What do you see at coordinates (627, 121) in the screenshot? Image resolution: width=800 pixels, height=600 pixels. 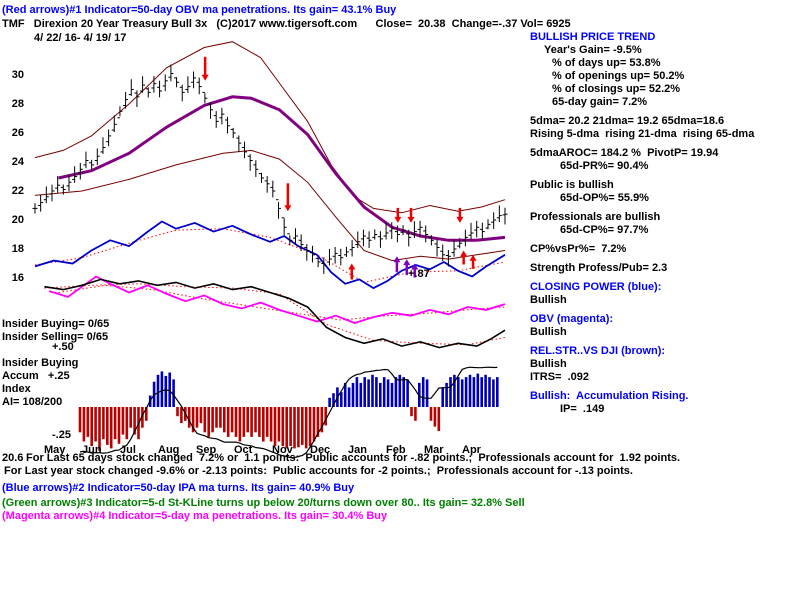 I see `right-panel-line: 5dma= 20.2 21dma= 19.2 65dma=18.6` at bounding box center [627, 121].